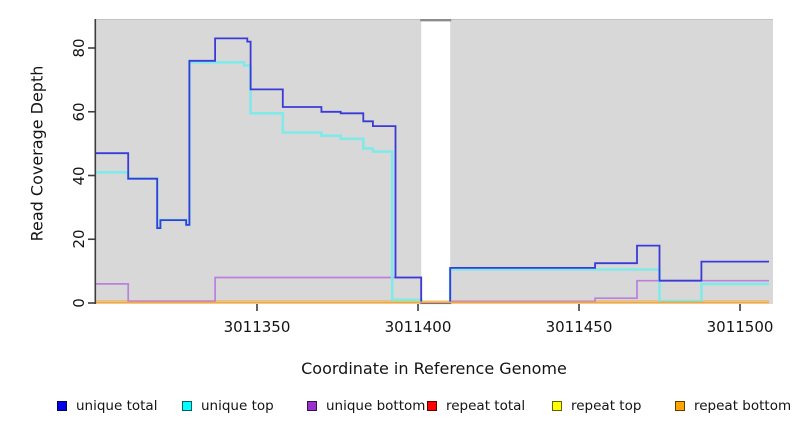  Describe the element at coordinates (606, 406) in the screenshot. I see `legend-label: repeat top` at that location.